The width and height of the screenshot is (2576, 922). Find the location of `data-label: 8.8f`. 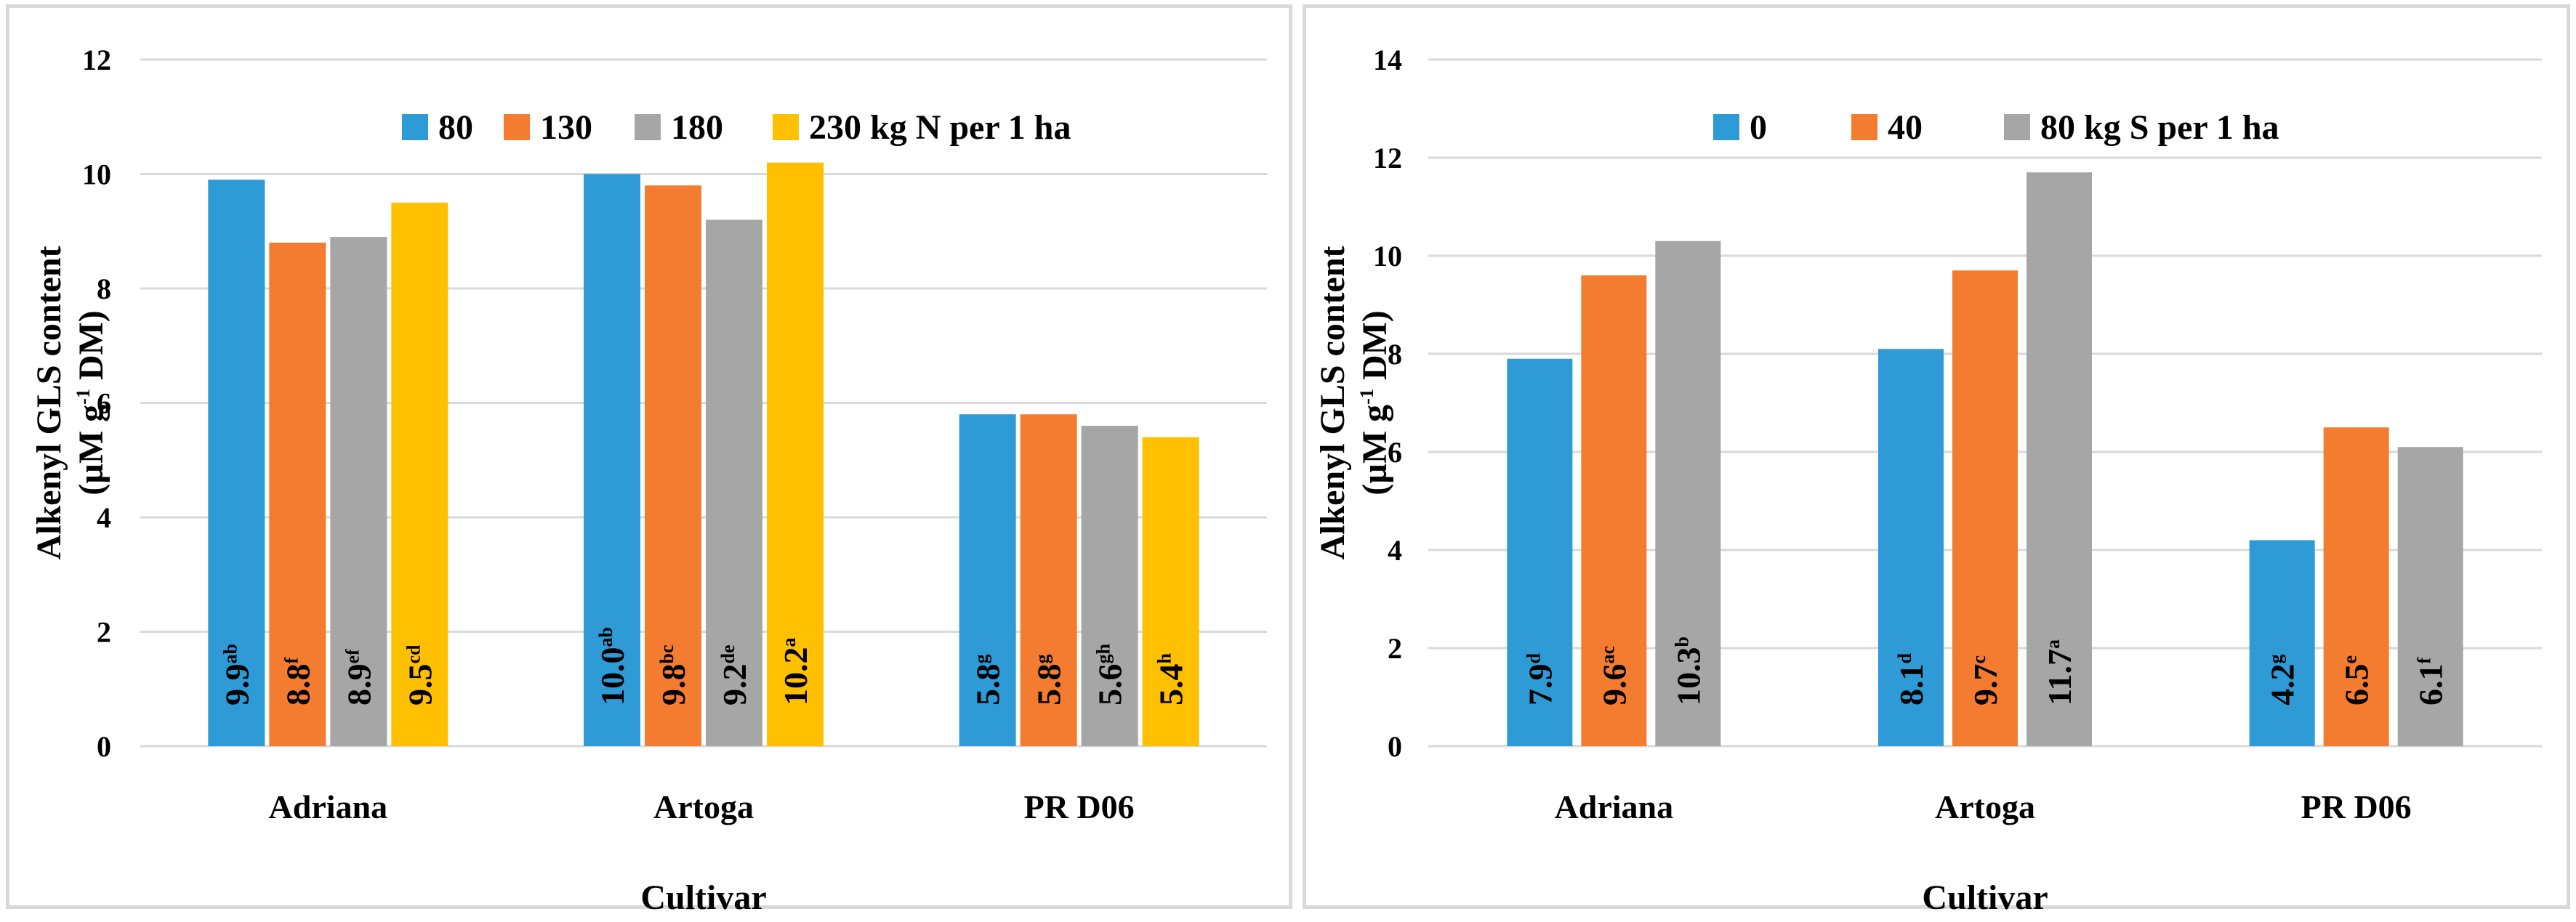

data-label: 8.8f is located at coordinates (297, 682).